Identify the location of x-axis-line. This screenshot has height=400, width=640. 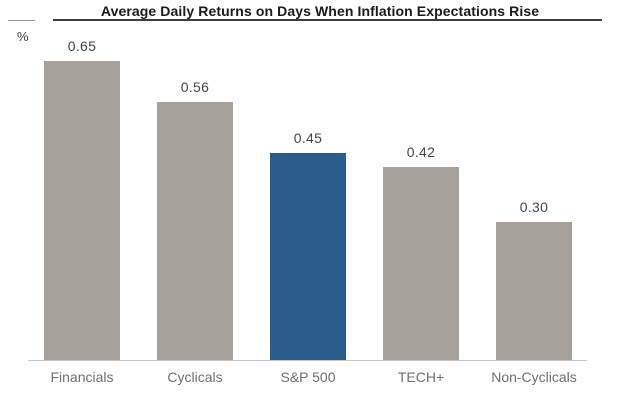
(307, 360).